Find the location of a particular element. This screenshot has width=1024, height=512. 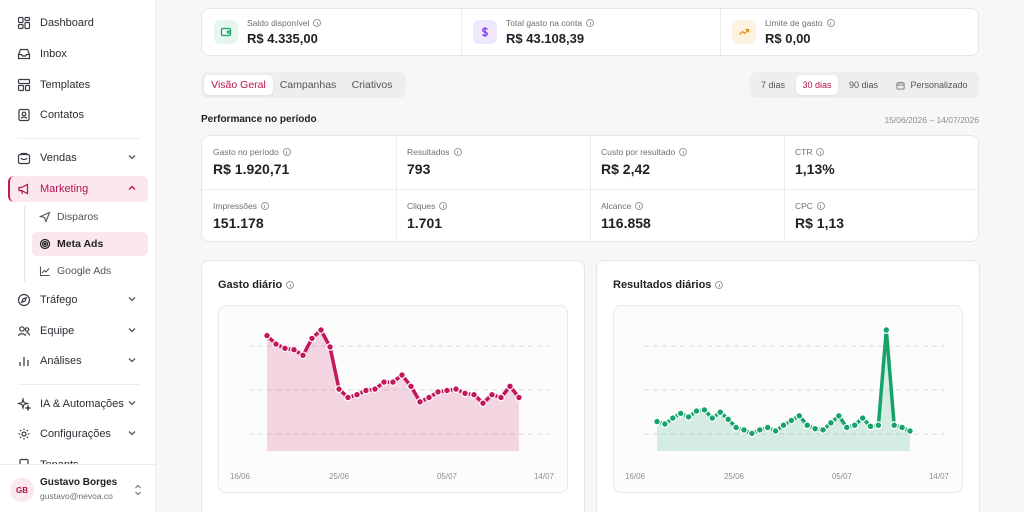

range-30-dias: 30 dias is located at coordinates (817, 85).